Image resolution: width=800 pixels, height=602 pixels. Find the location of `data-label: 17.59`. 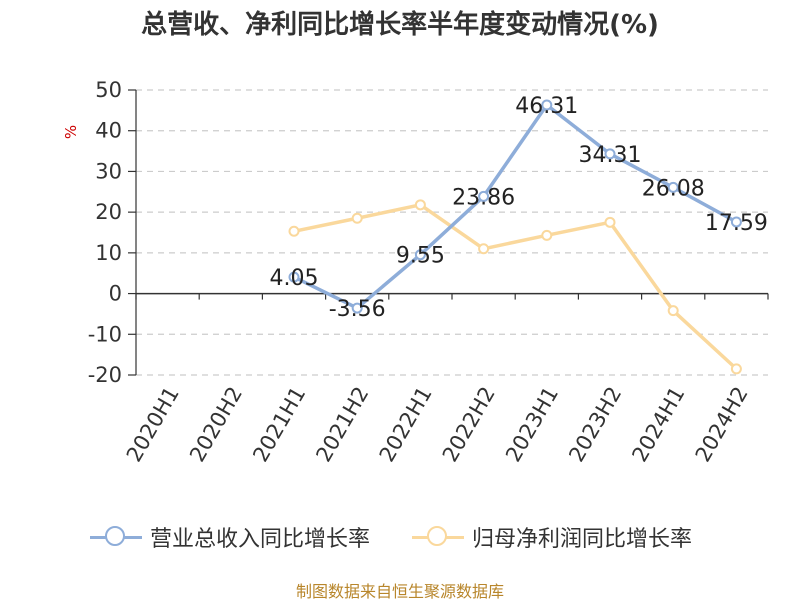

data-label: 17.59 is located at coordinates (736, 223).